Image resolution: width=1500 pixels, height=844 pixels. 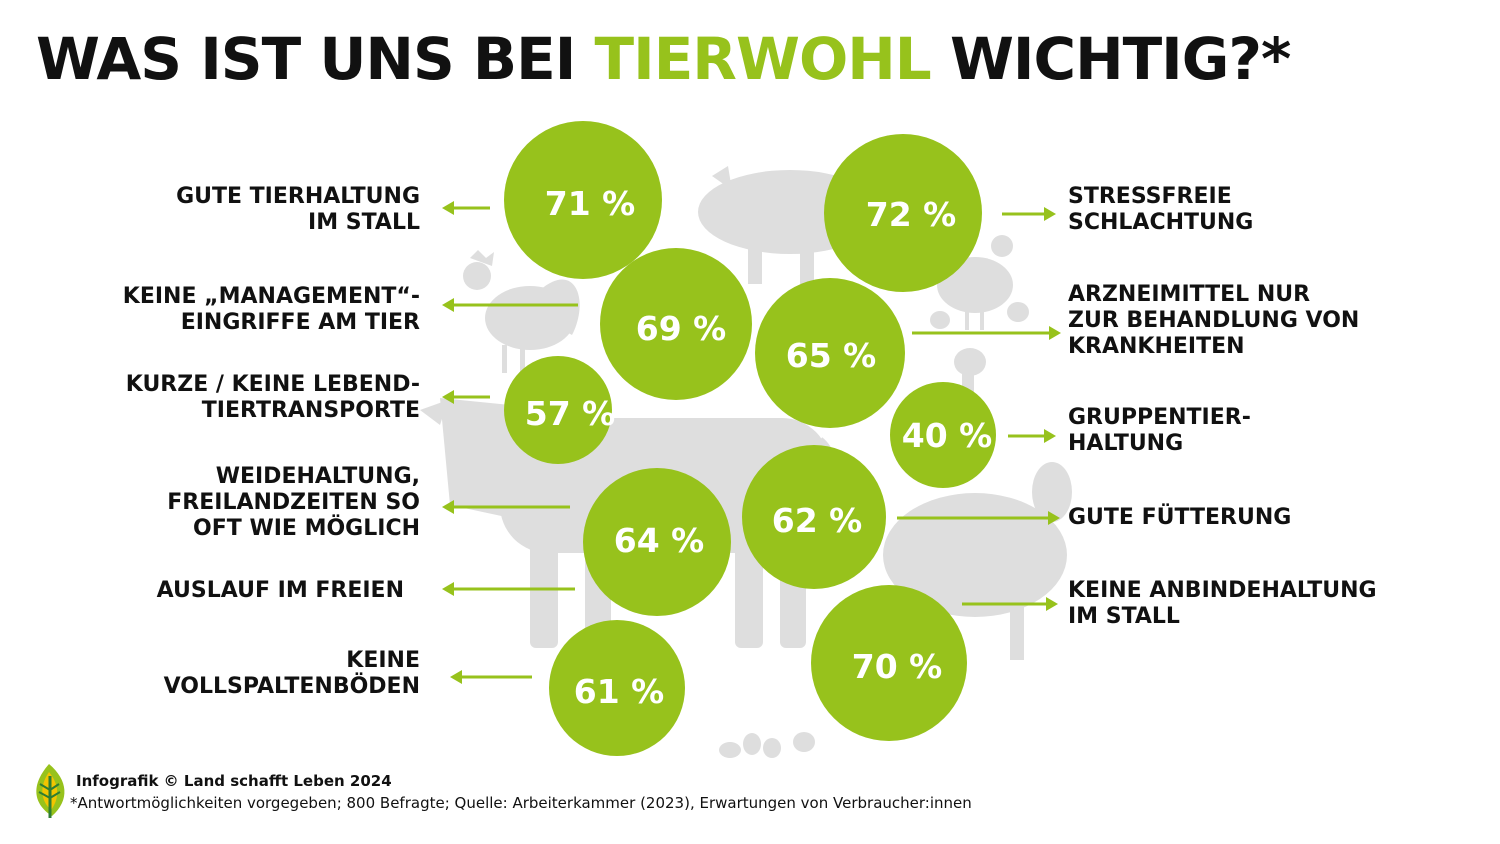 I want to click on bubble-value-7: 72 %, so click(x=911, y=214).